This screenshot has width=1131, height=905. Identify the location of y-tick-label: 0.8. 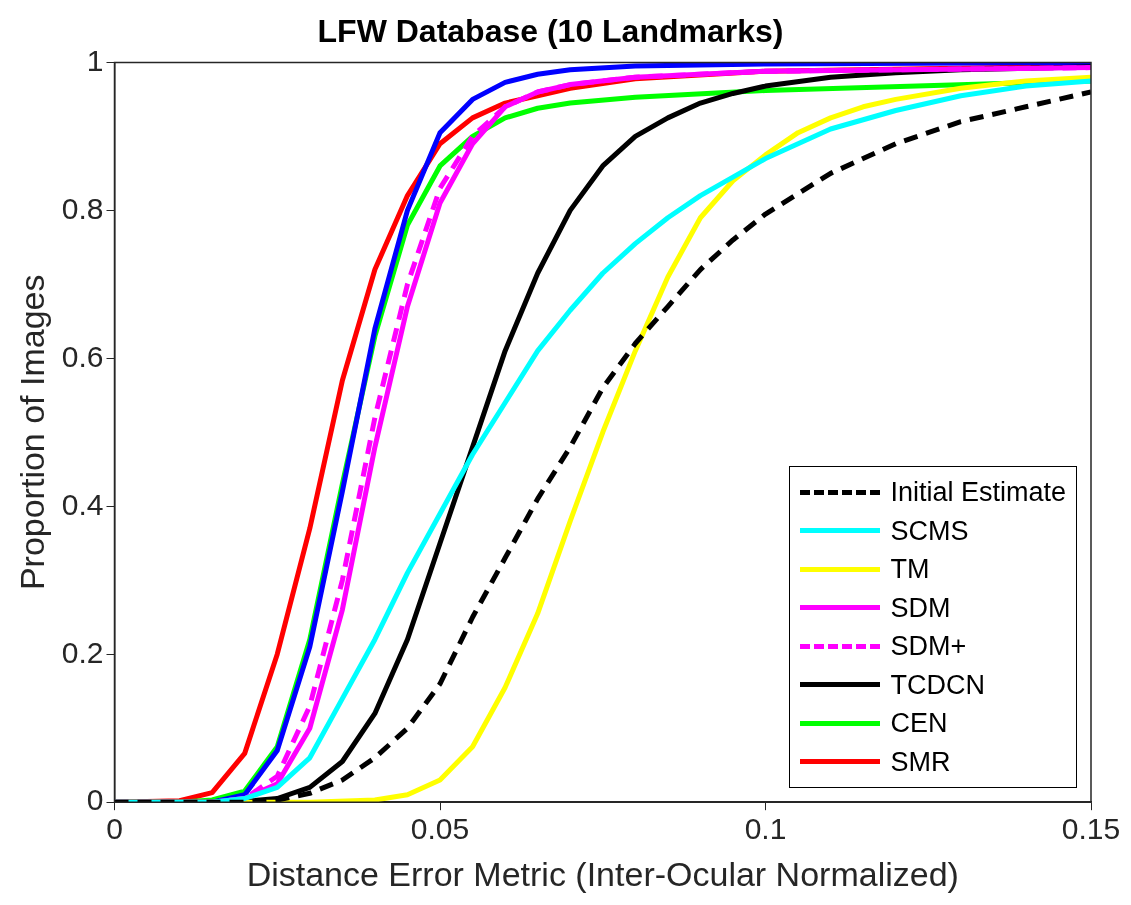
(82, 208).